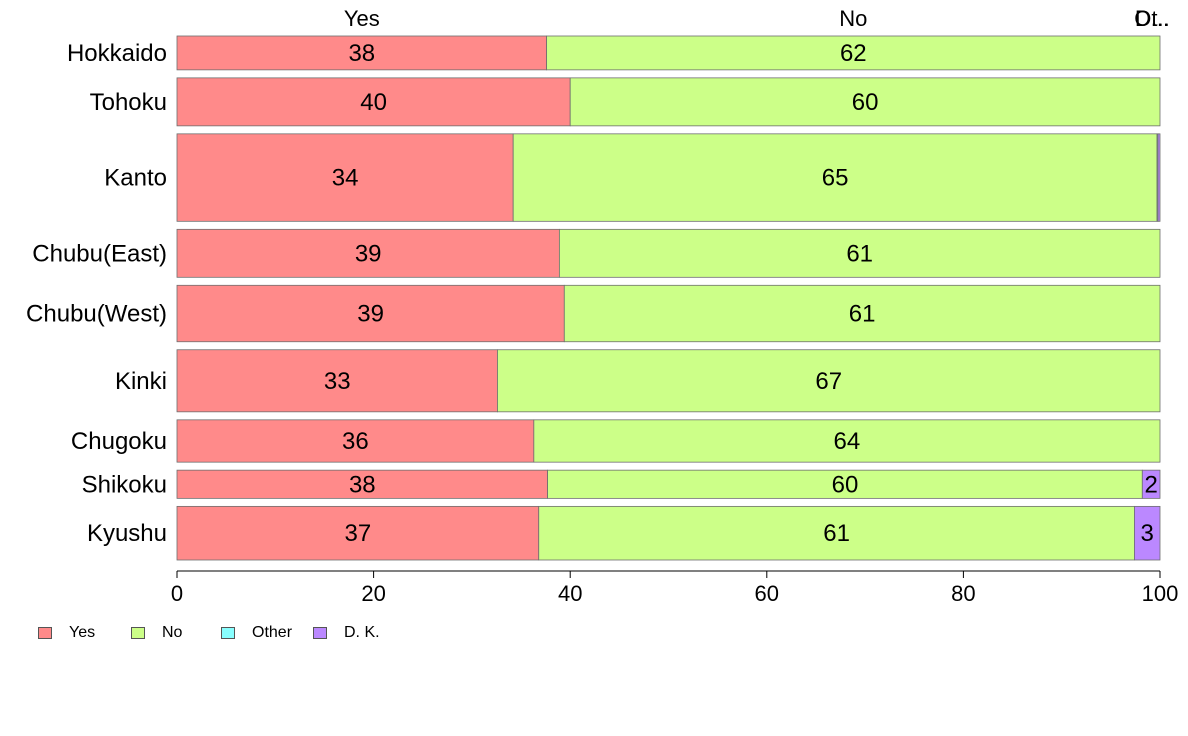 The width and height of the screenshot is (1188, 736). Describe the element at coordinates (119, 441) in the screenshot. I see `category-label: Chugoku` at that location.